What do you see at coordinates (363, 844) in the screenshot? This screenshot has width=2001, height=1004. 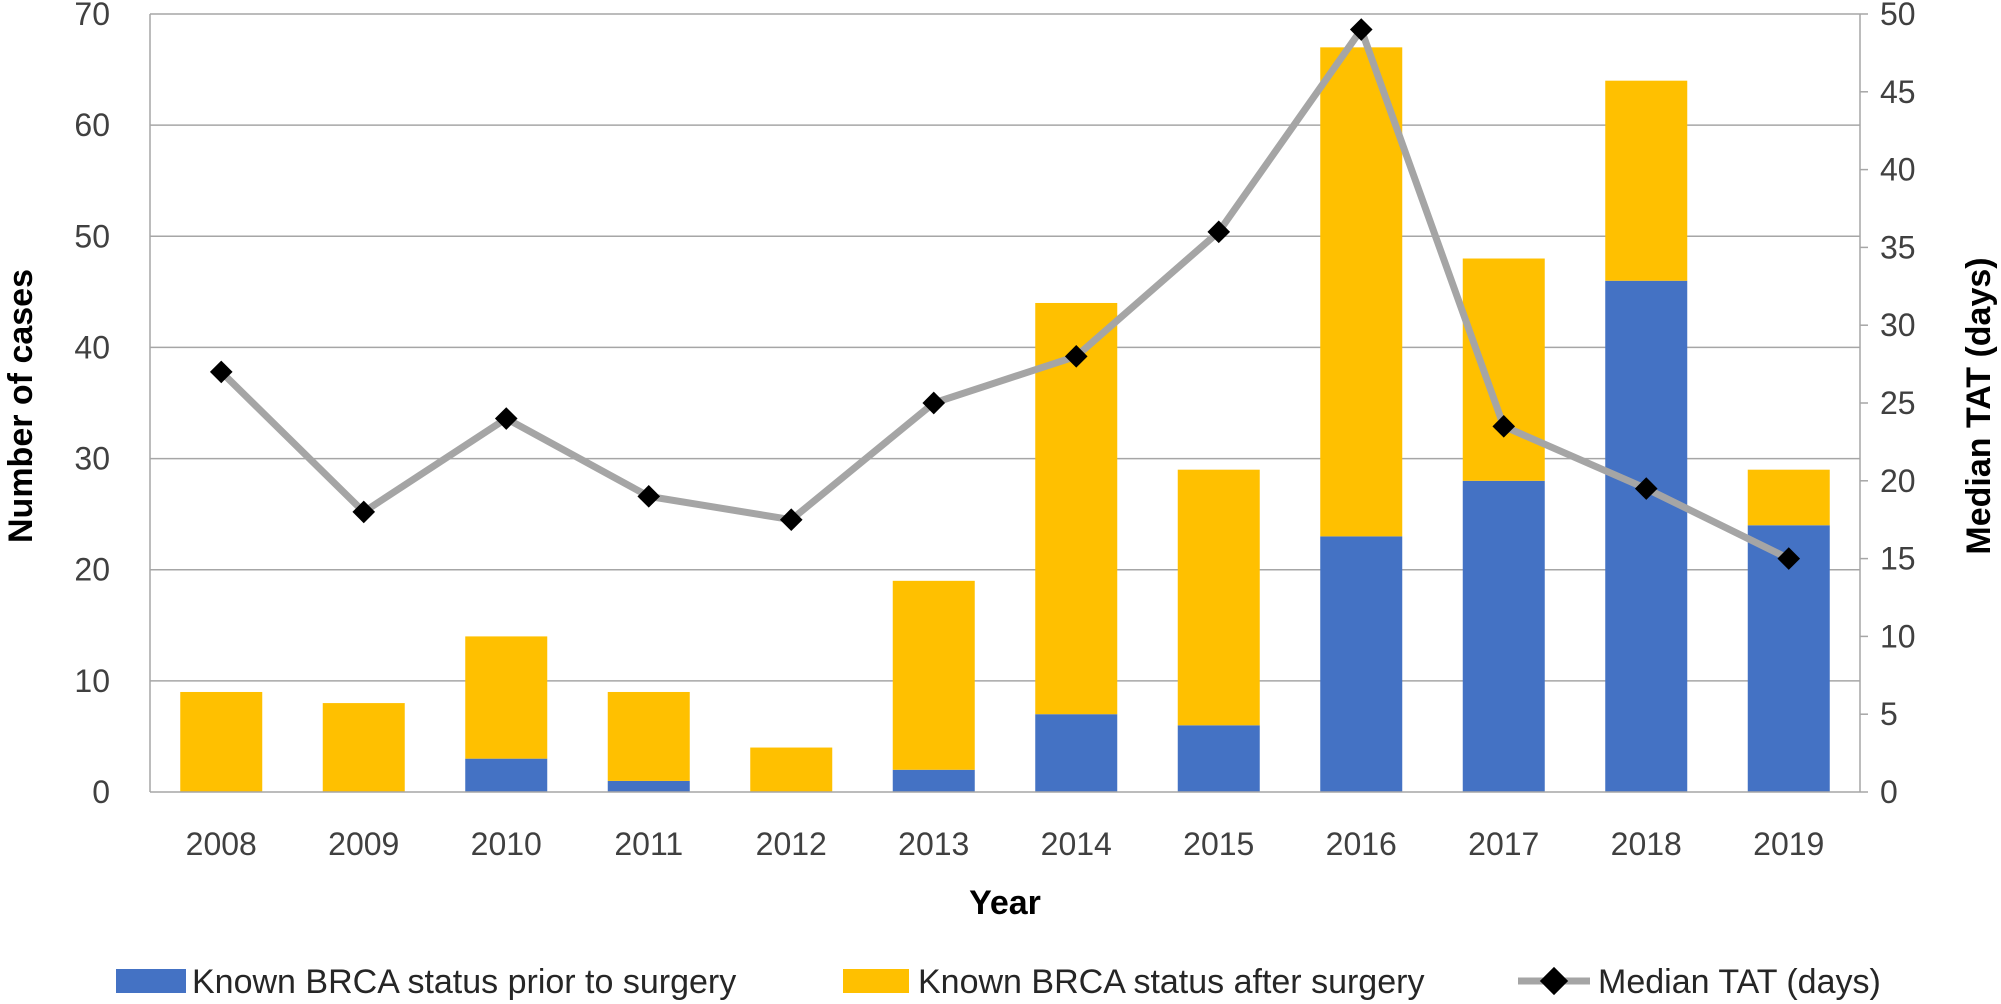 I see `x-tick-label: 2009` at bounding box center [363, 844].